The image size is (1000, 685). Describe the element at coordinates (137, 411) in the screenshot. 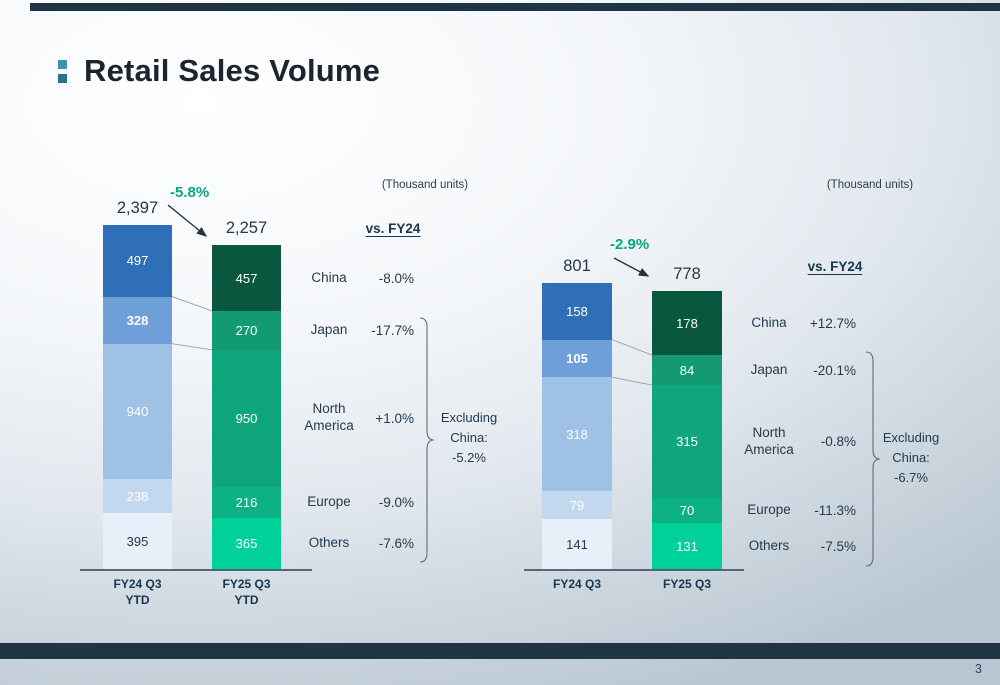

I see `bar-segment-north-america: 940` at that location.